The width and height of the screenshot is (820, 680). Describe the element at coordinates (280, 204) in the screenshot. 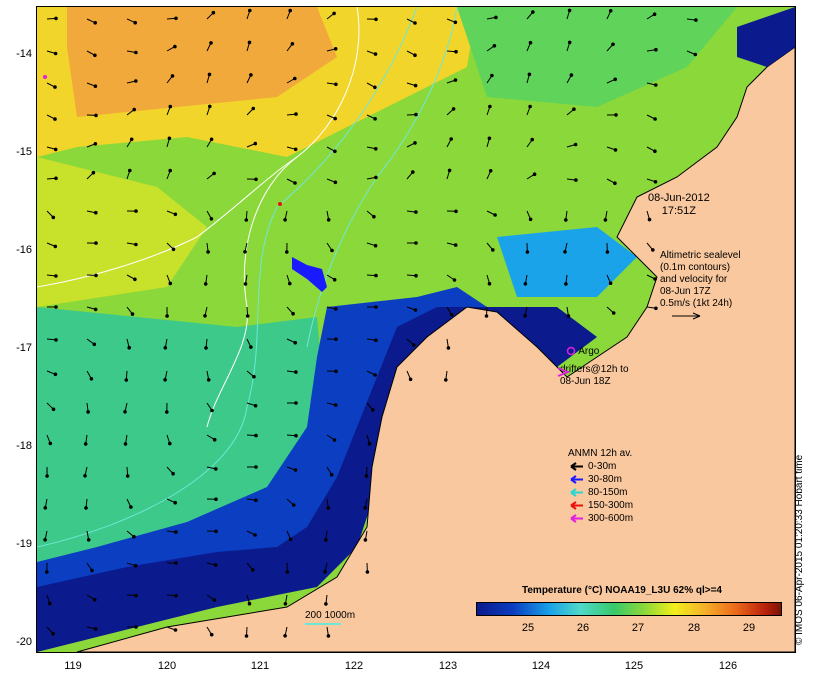

I see `drifter-point` at that location.